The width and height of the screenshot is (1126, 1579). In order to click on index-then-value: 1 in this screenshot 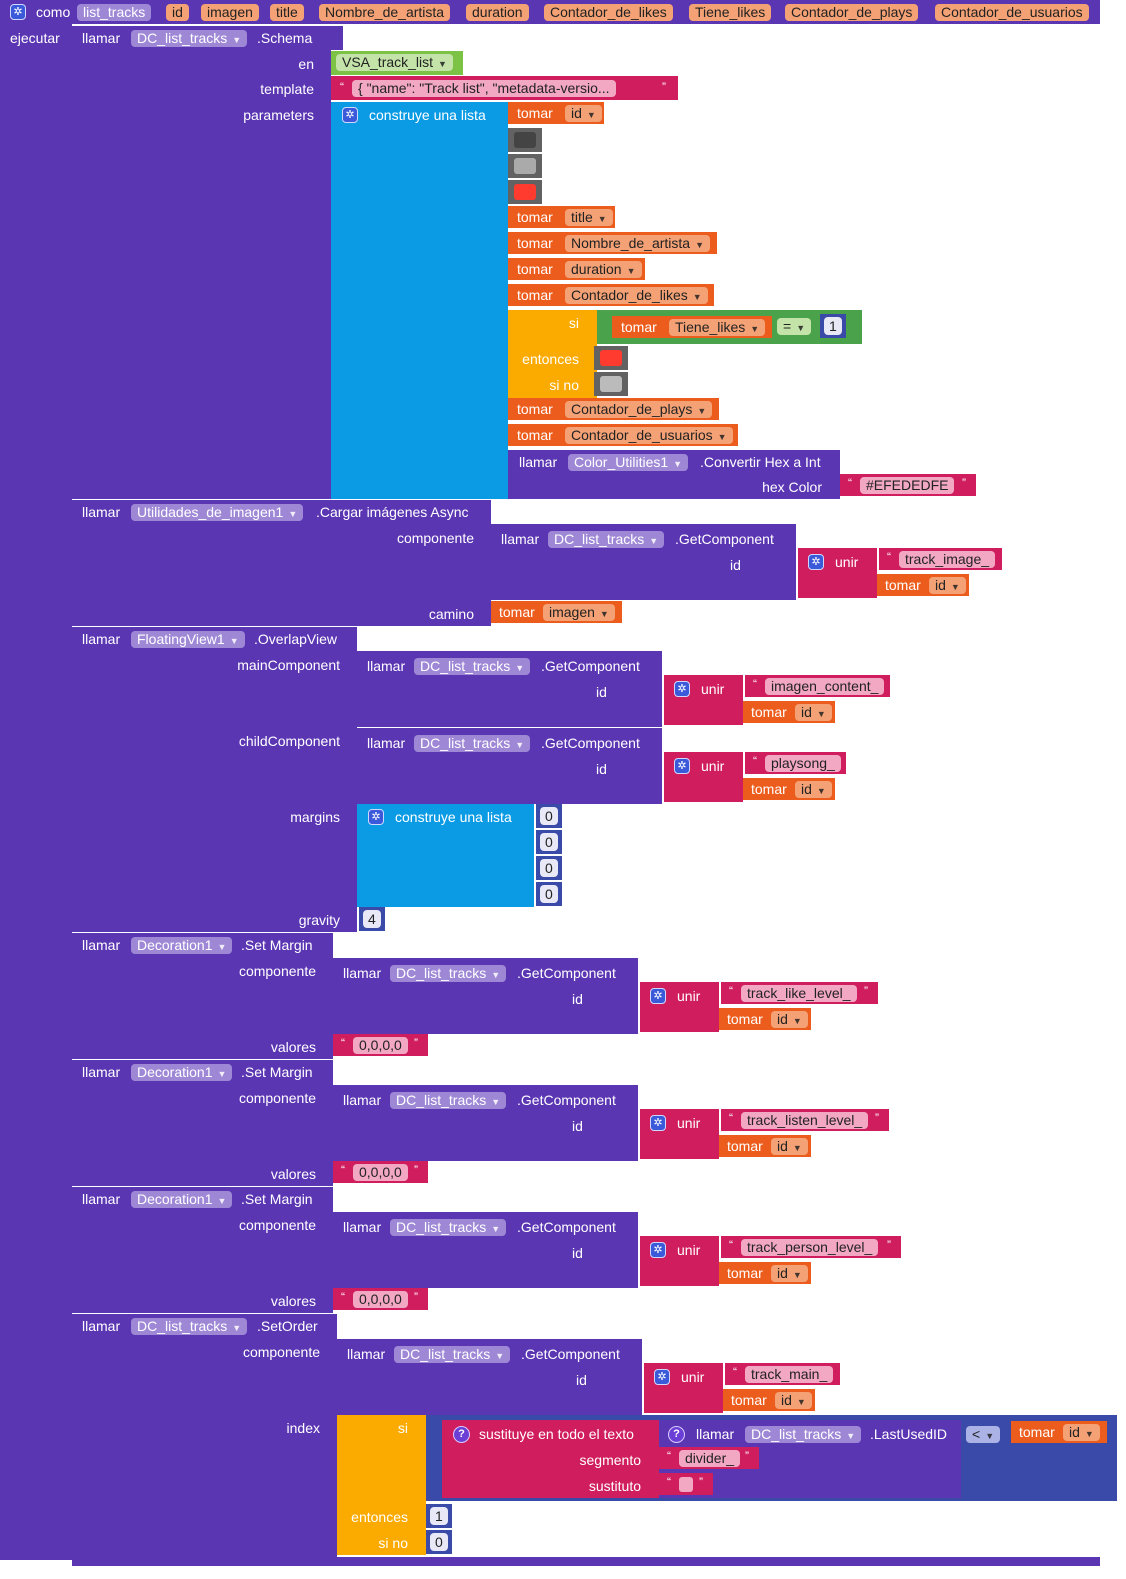, I will do `click(439, 1516)`.